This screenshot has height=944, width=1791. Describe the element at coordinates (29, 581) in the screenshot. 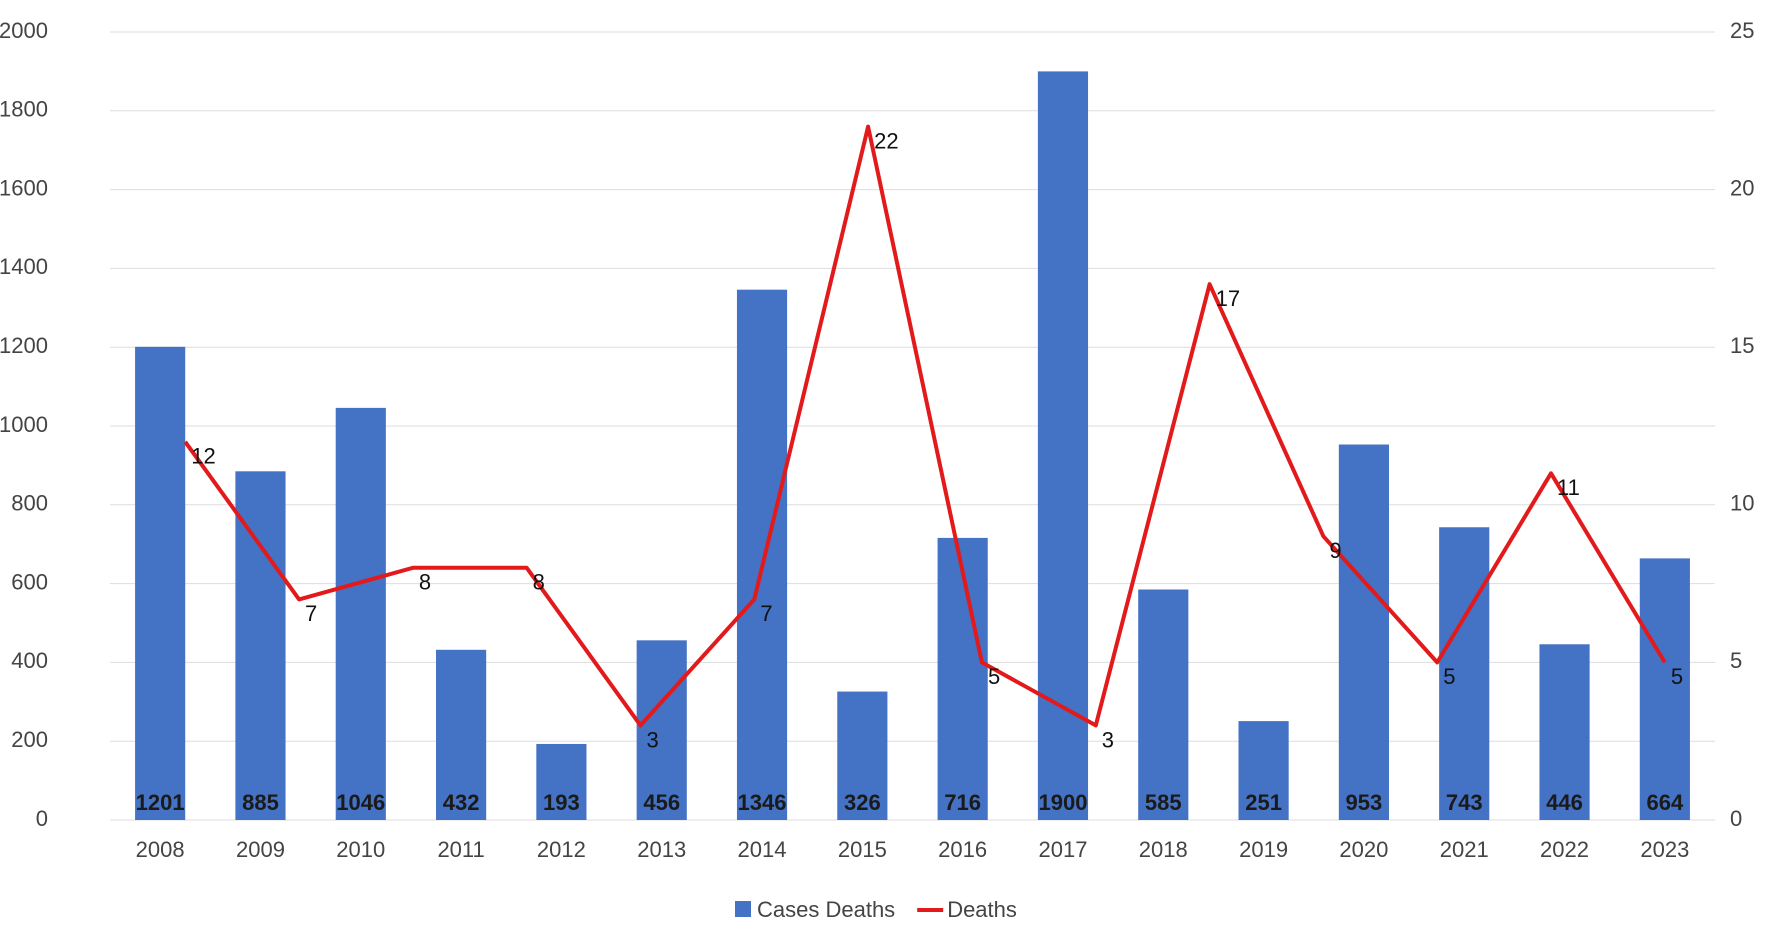

I see `y-tick-label: 600` at that location.